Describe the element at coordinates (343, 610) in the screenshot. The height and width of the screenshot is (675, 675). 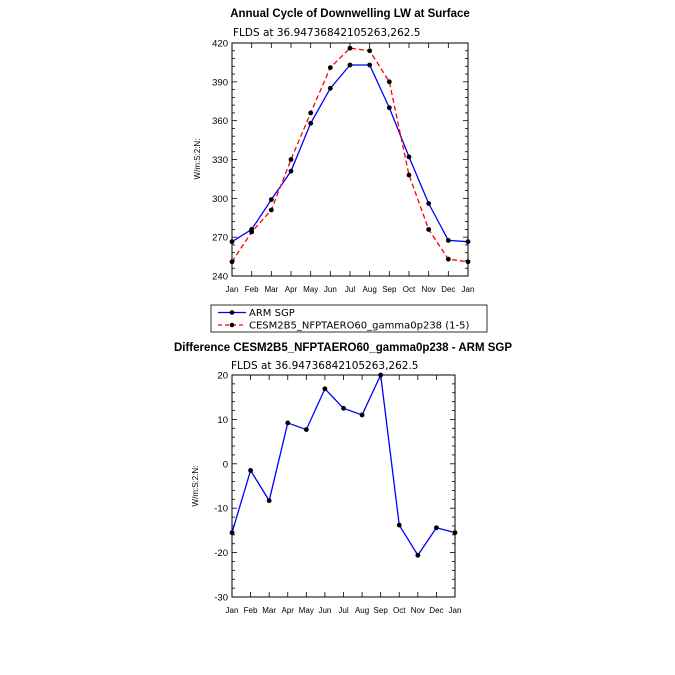
I see `chart2-xtick-label: Jul` at that location.